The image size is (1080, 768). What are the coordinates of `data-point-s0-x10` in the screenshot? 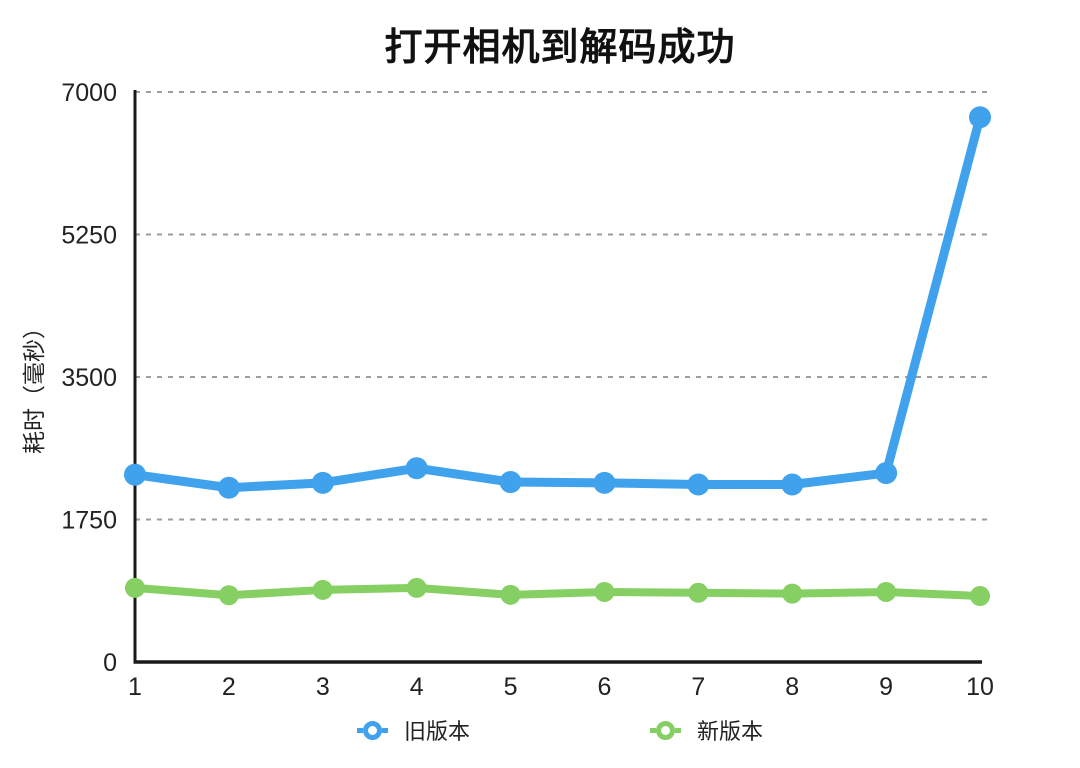 It's located at (980, 117).